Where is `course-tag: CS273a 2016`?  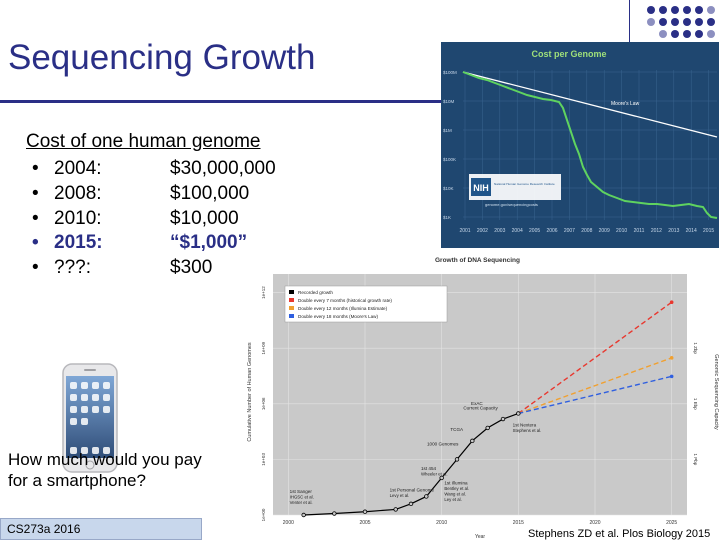
course-tag: CS273a 2016 is located at coordinates (101, 529).